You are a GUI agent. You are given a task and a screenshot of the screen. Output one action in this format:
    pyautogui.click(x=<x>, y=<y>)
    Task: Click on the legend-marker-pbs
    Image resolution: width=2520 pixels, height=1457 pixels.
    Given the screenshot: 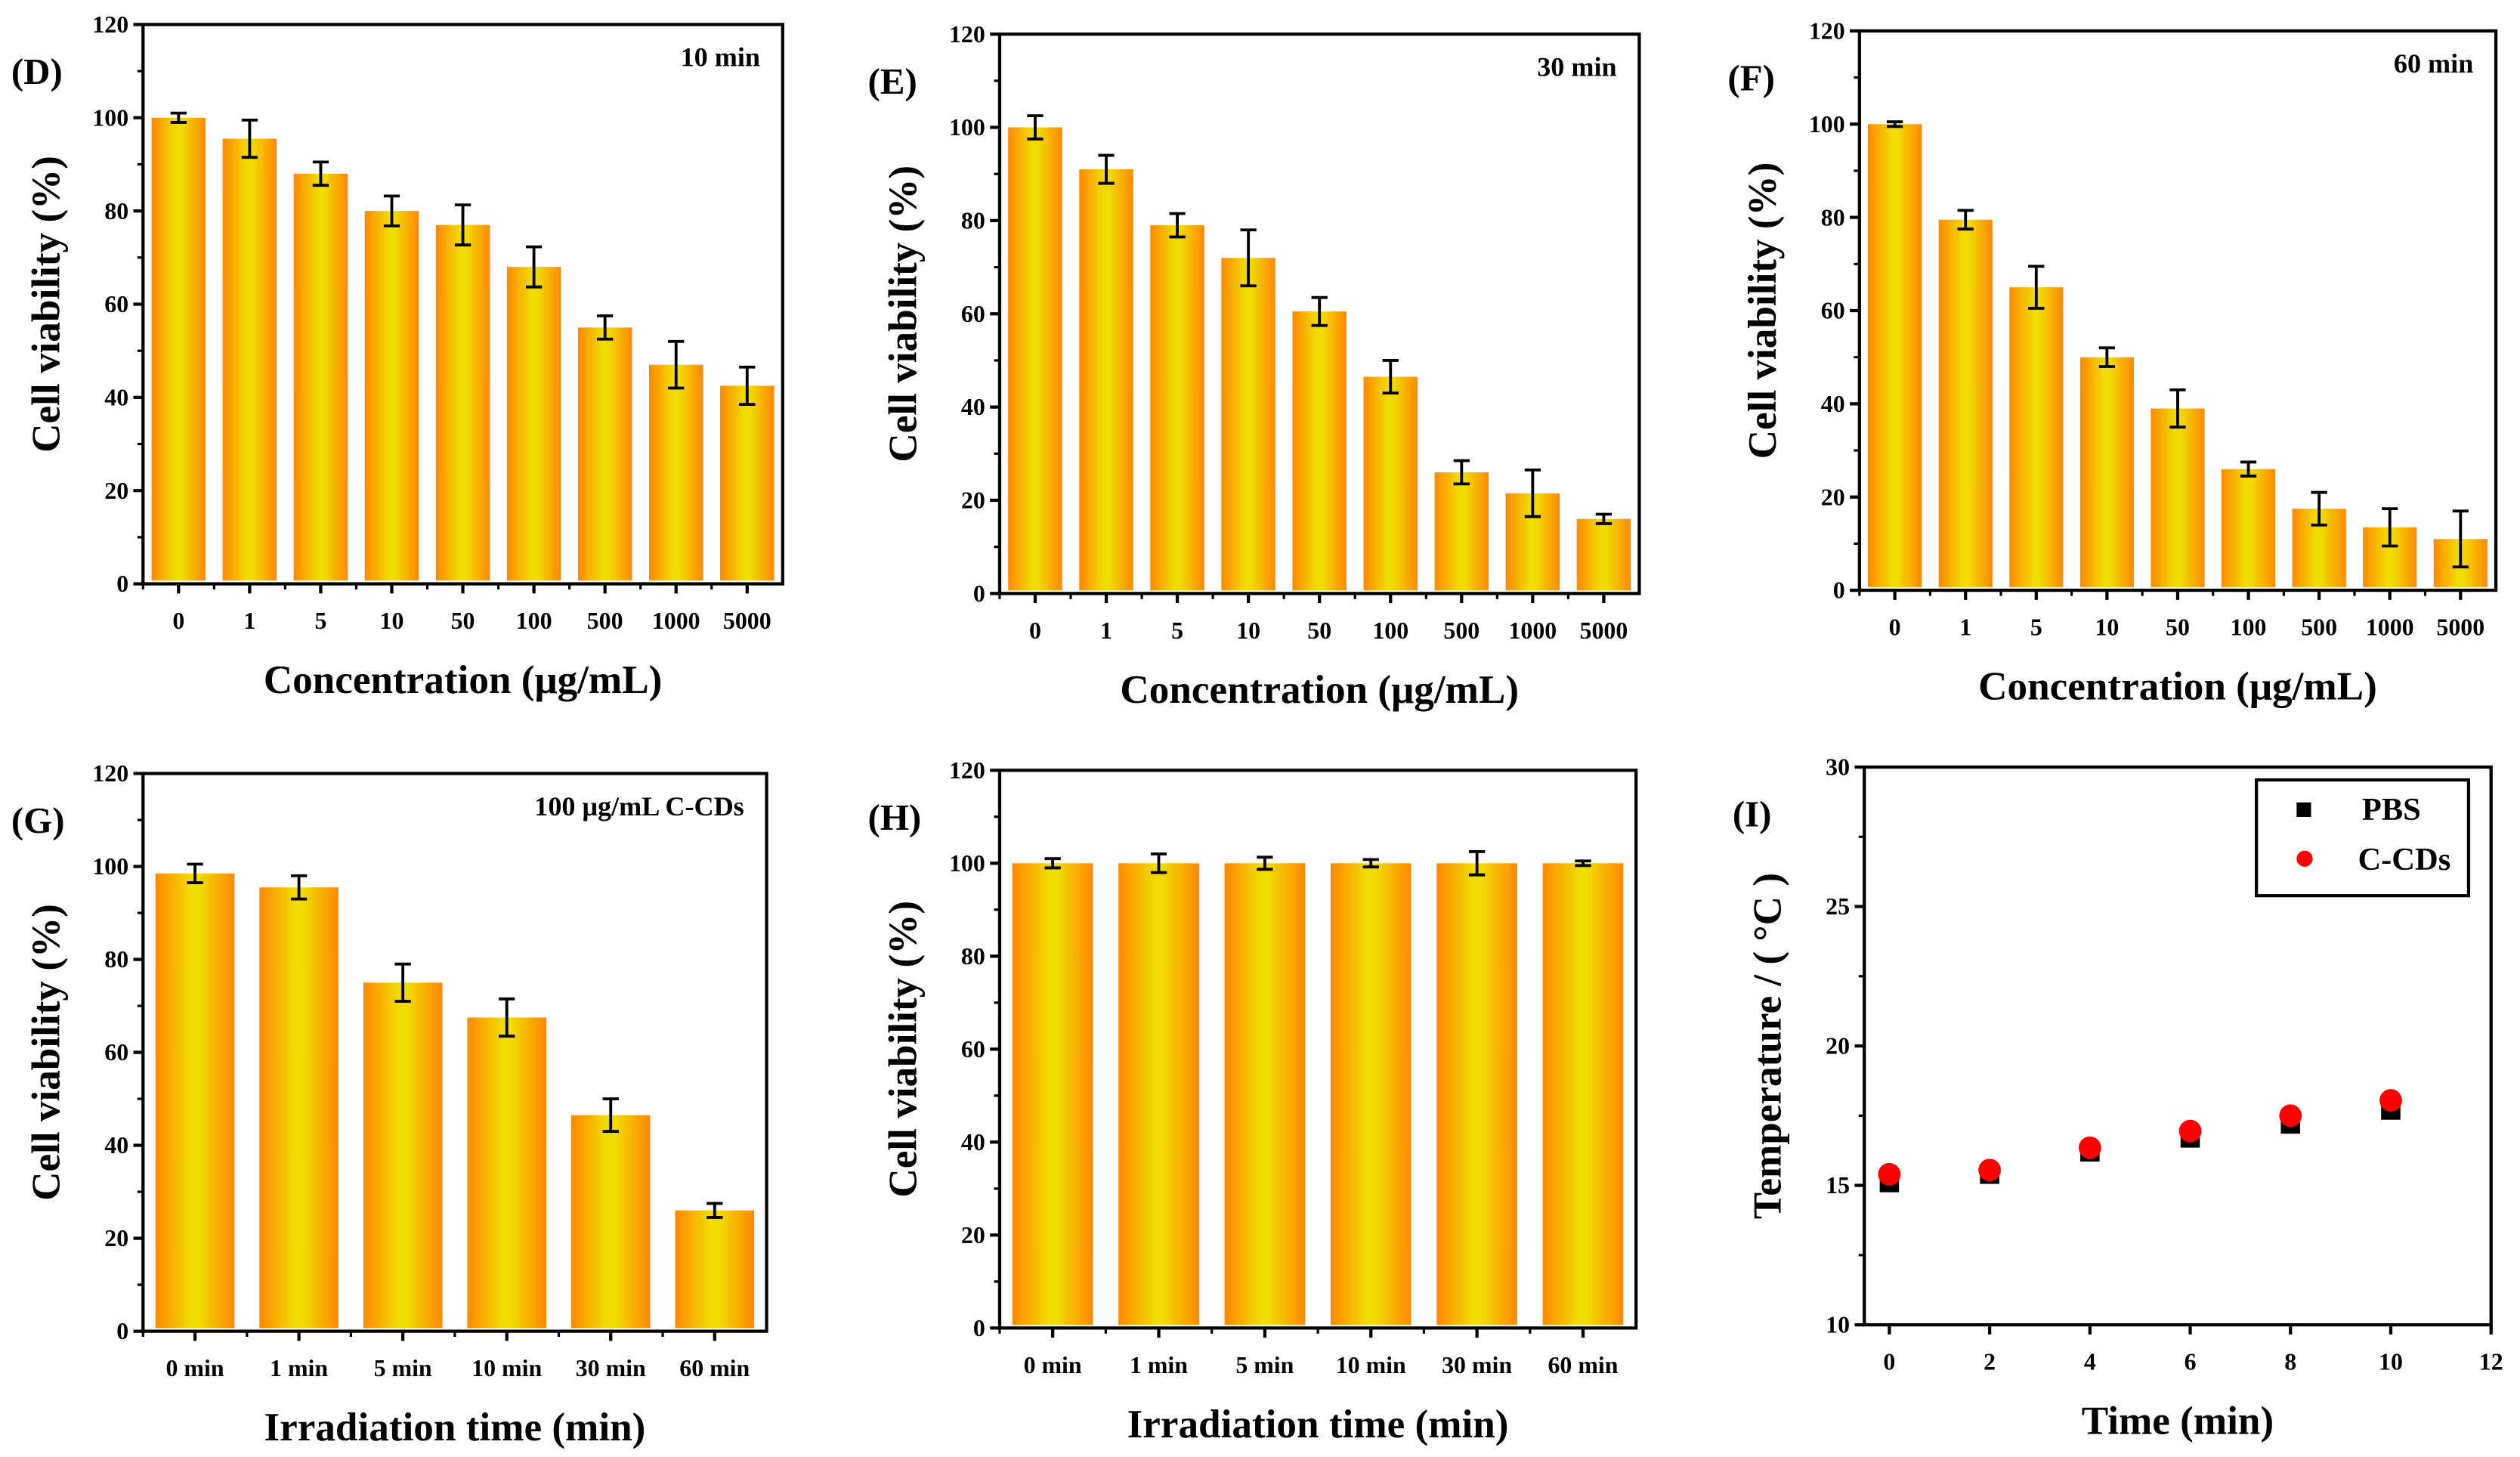 What is the action you would take?
    pyautogui.click(x=2303, y=809)
    